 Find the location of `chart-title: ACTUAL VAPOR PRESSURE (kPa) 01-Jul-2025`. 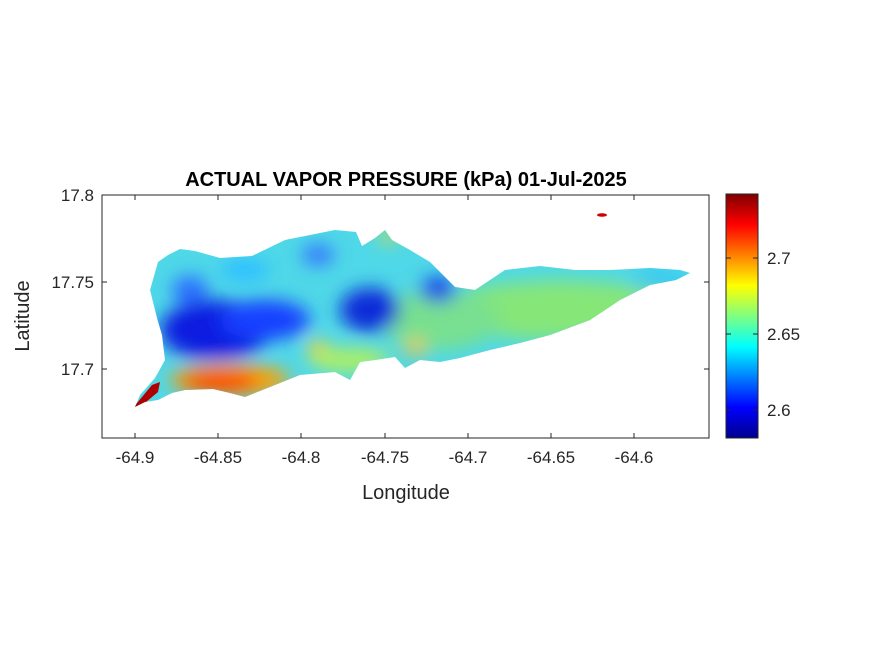

chart-title: ACTUAL VAPOR PRESSURE (kPa) 01-Jul-2025 is located at coordinates (406, 180).